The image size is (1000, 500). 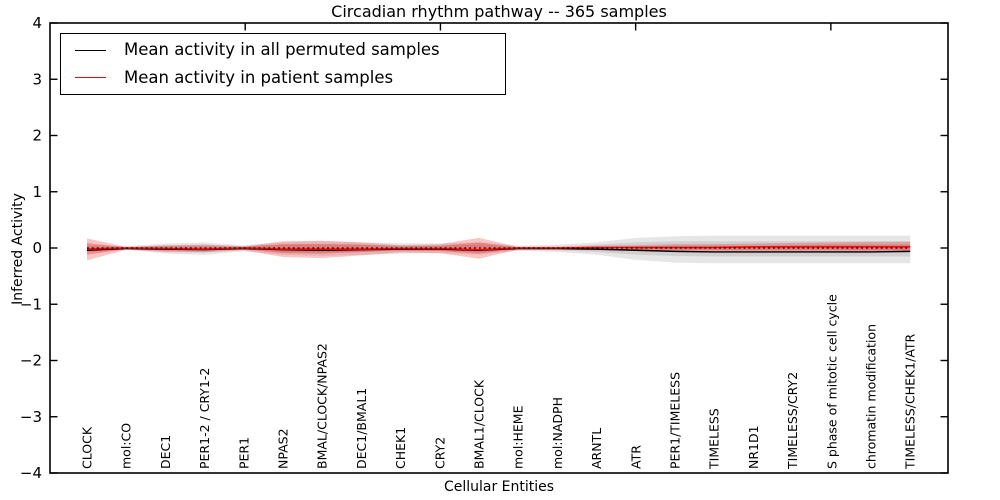 What do you see at coordinates (675, 420) in the screenshot?
I see `x-tick-label: PER1/TIMELESS` at bounding box center [675, 420].